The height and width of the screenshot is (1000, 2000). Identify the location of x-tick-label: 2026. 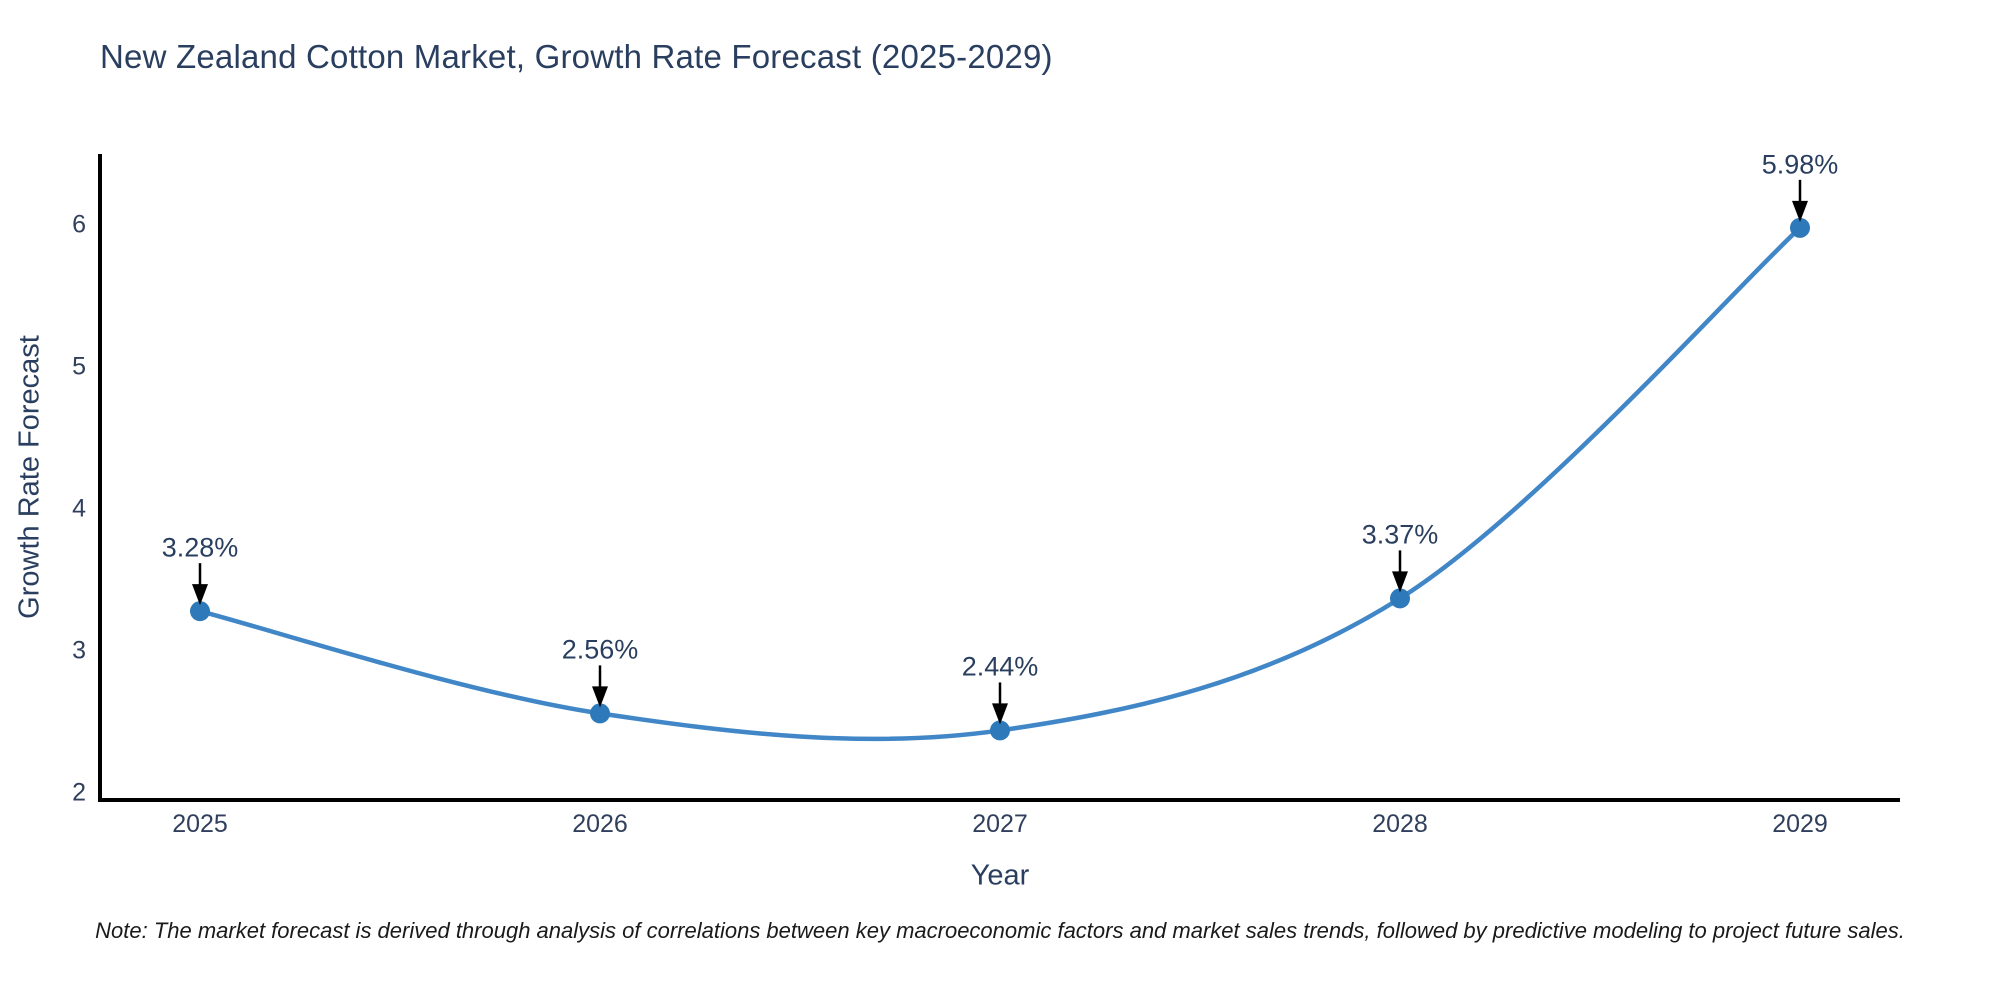
(600, 824).